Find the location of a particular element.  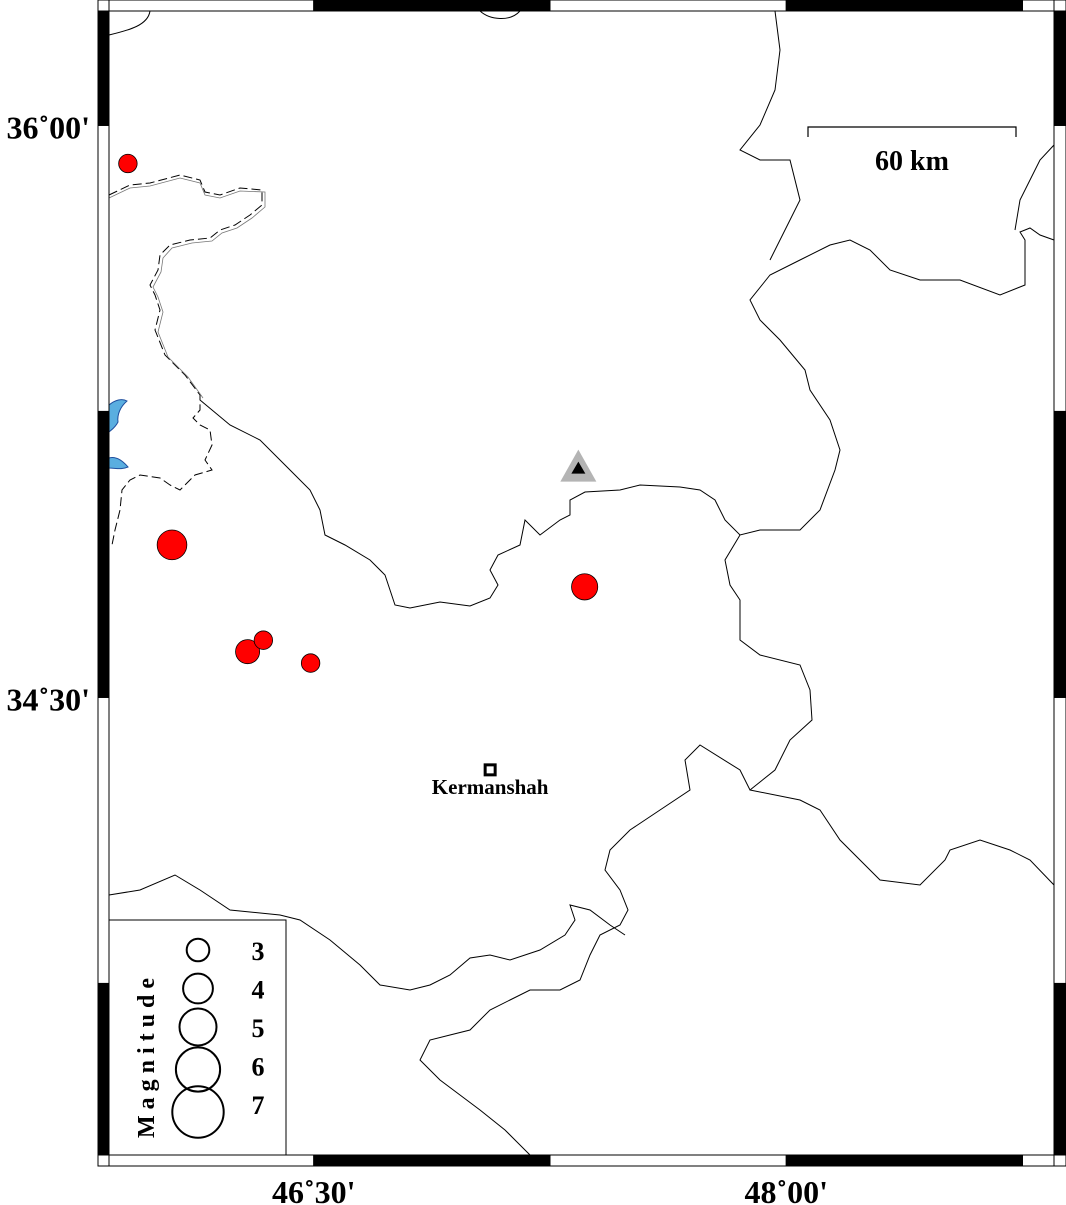

legend-label: 6 is located at coordinates (258, 1067).